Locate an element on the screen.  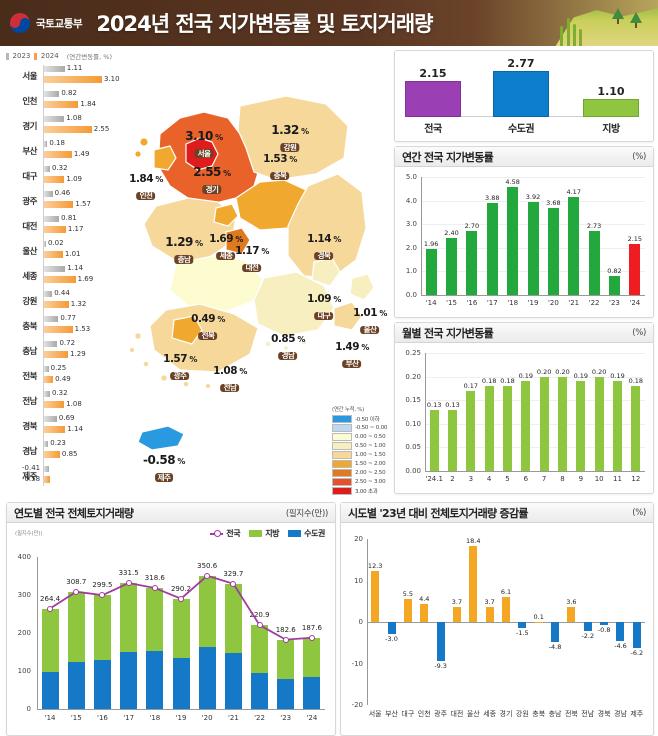
legend-label-2023: 2023 is located at coordinates (21, 56).